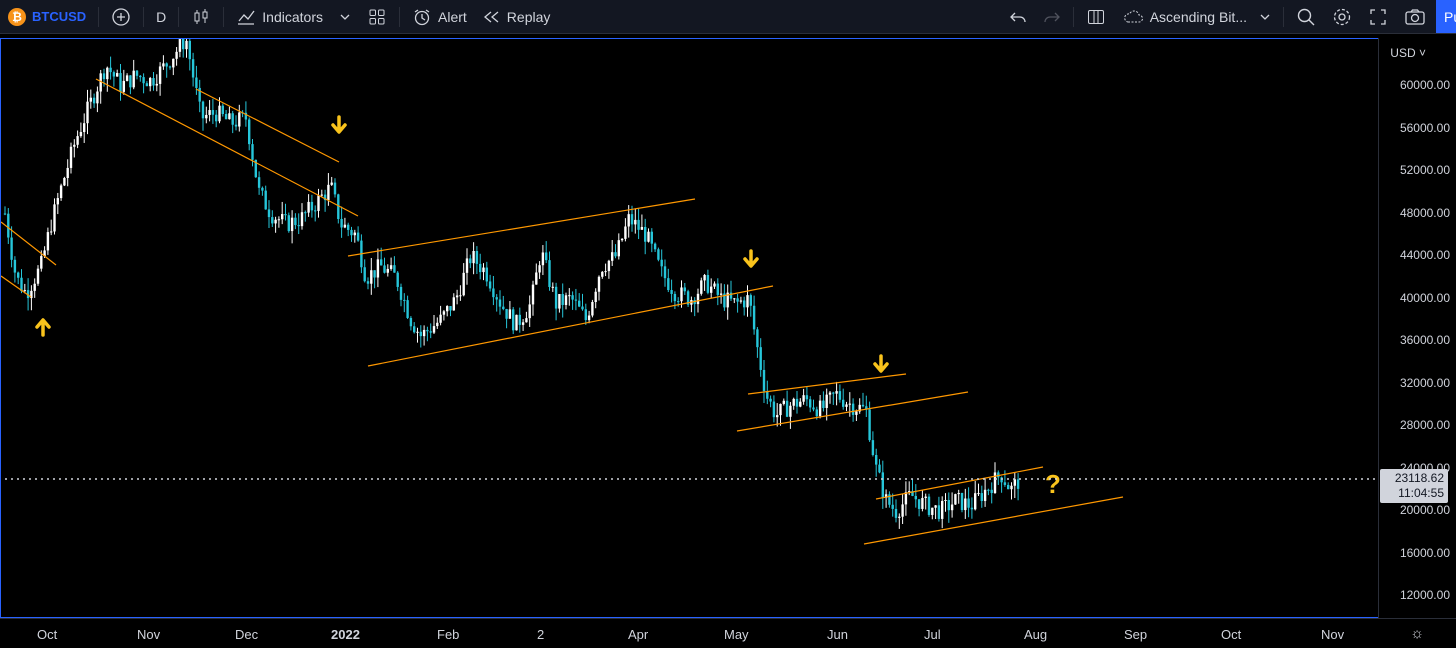 Image resolution: width=1456 pixels, height=648 pixels. What do you see at coordinates (201, 16) in the screenshot?
I see `chart-type-button` at bounding box center [201, 16].